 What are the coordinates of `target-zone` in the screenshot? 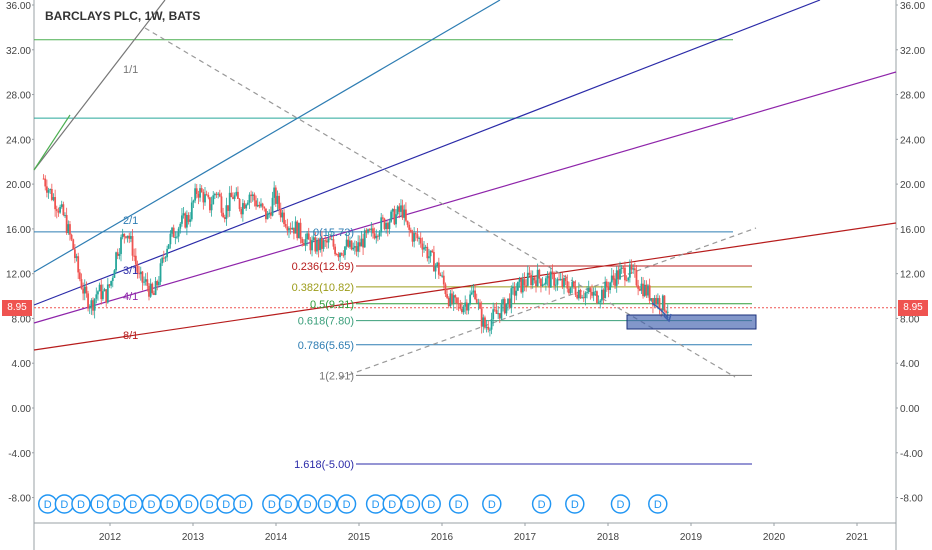 It's located at (691, 316).